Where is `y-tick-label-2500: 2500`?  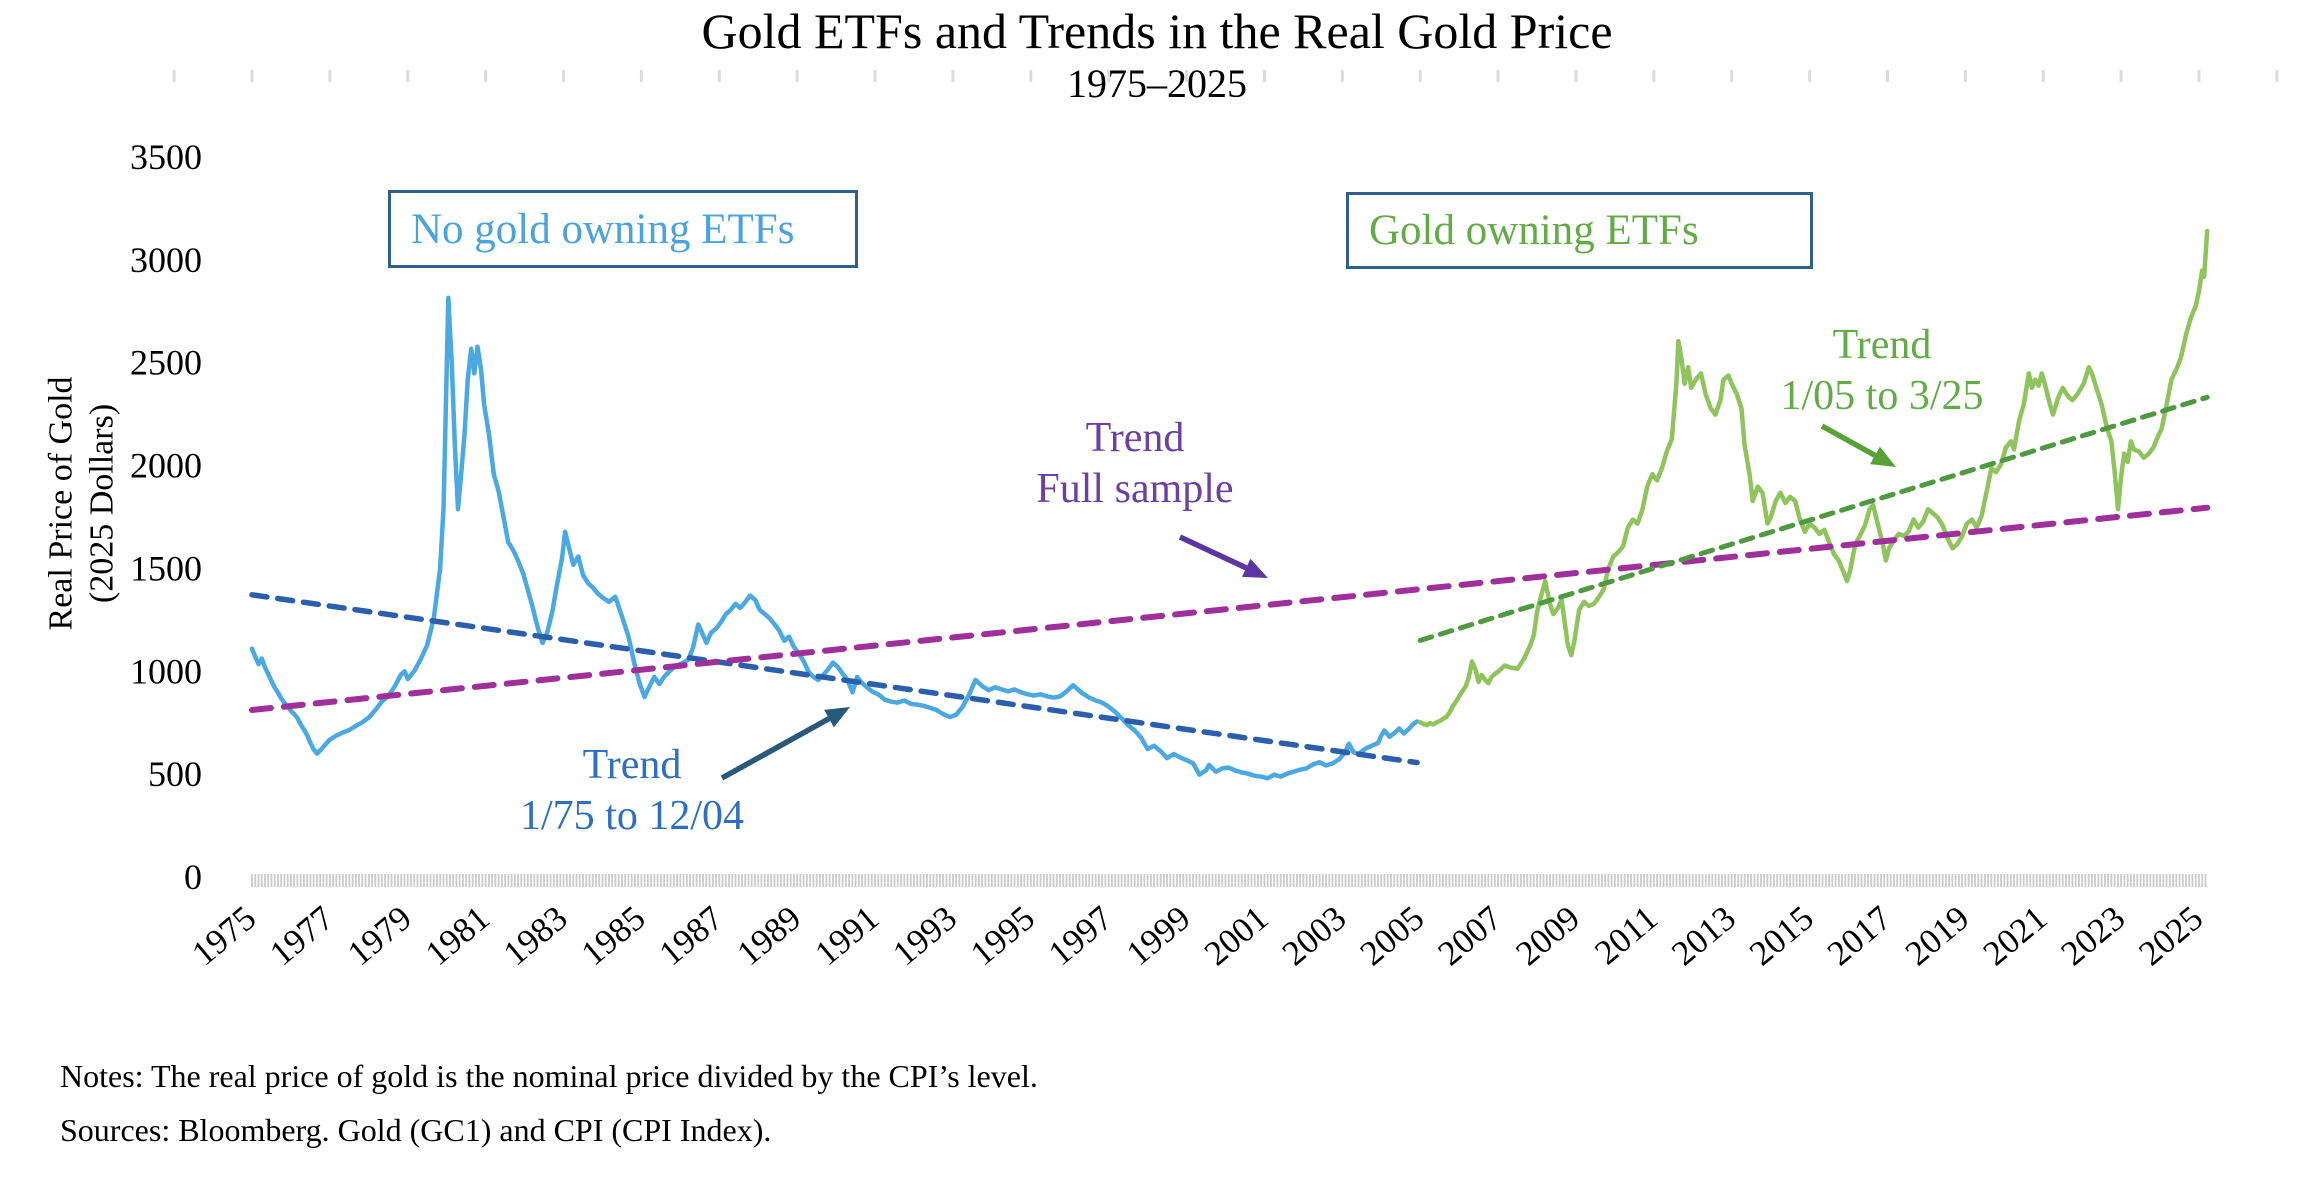
y-tick-label-2500: 2500 is located at coordinates (166, 363).